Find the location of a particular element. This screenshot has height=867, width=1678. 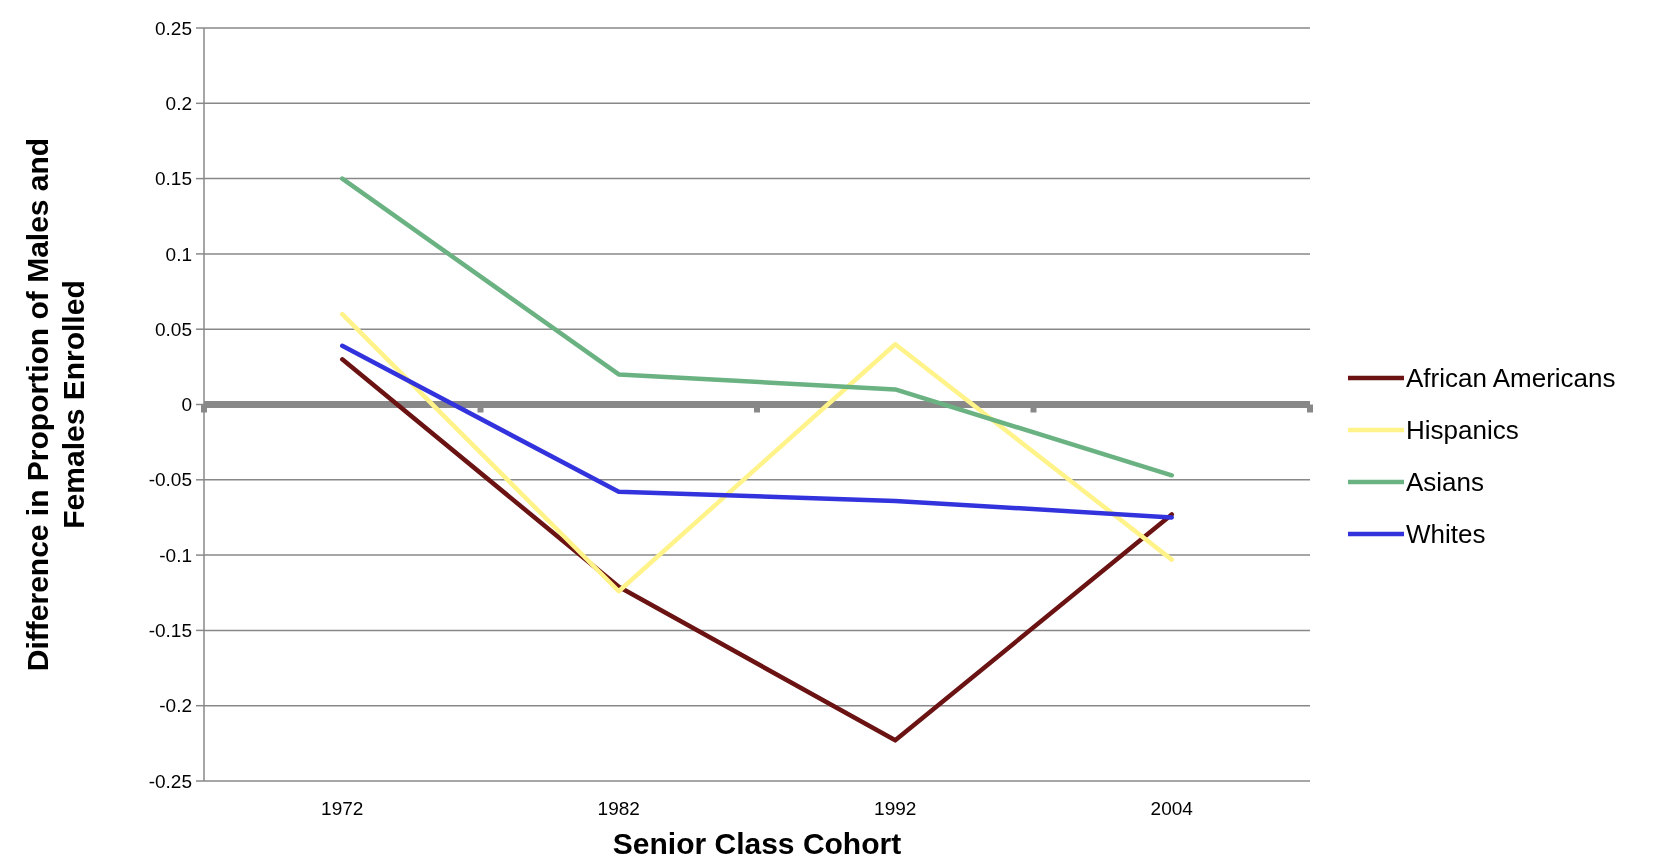

x-tick-label: 1972 is located at coordinates (342, 808).